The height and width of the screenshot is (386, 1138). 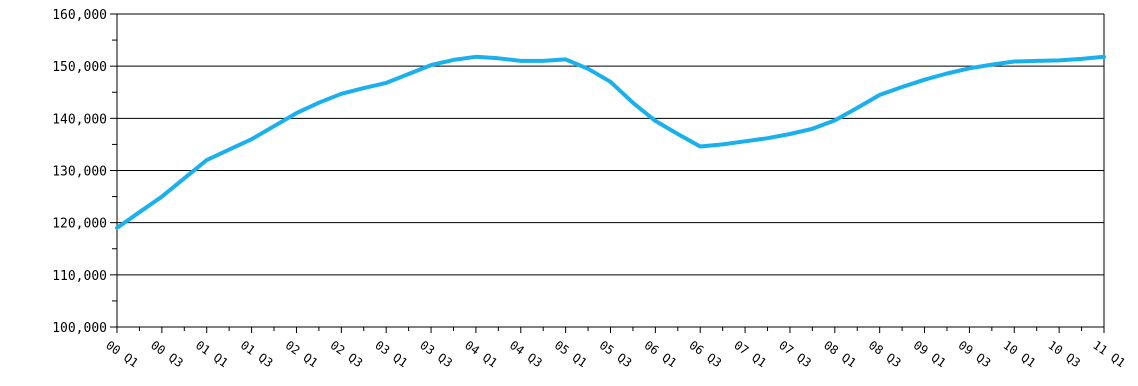 What do you see at coordinates (706, 354) in the screenshot?
I see `x-tick-label: 06 Q3` at bounding box center [706, 354].